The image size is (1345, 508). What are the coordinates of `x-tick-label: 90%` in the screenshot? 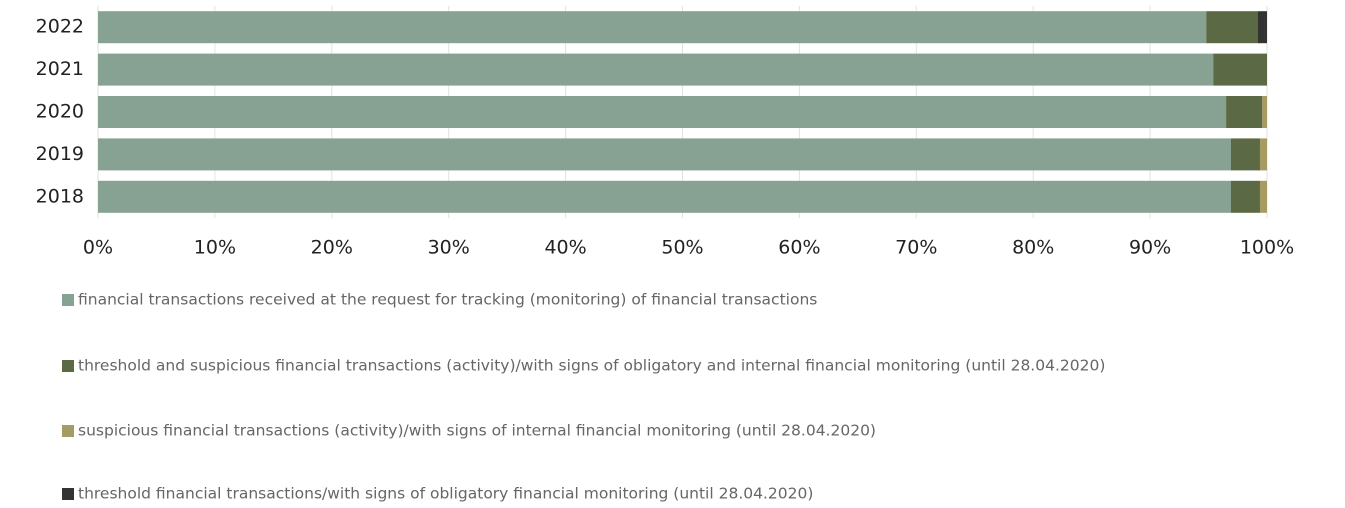 It's located at (1150, 248).